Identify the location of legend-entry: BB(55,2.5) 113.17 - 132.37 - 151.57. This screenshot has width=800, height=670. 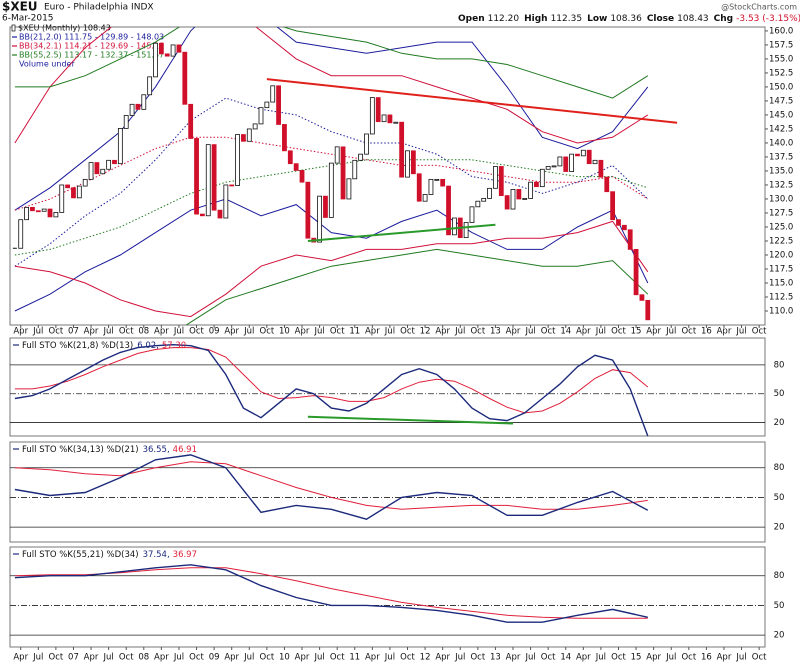
(91, 55).